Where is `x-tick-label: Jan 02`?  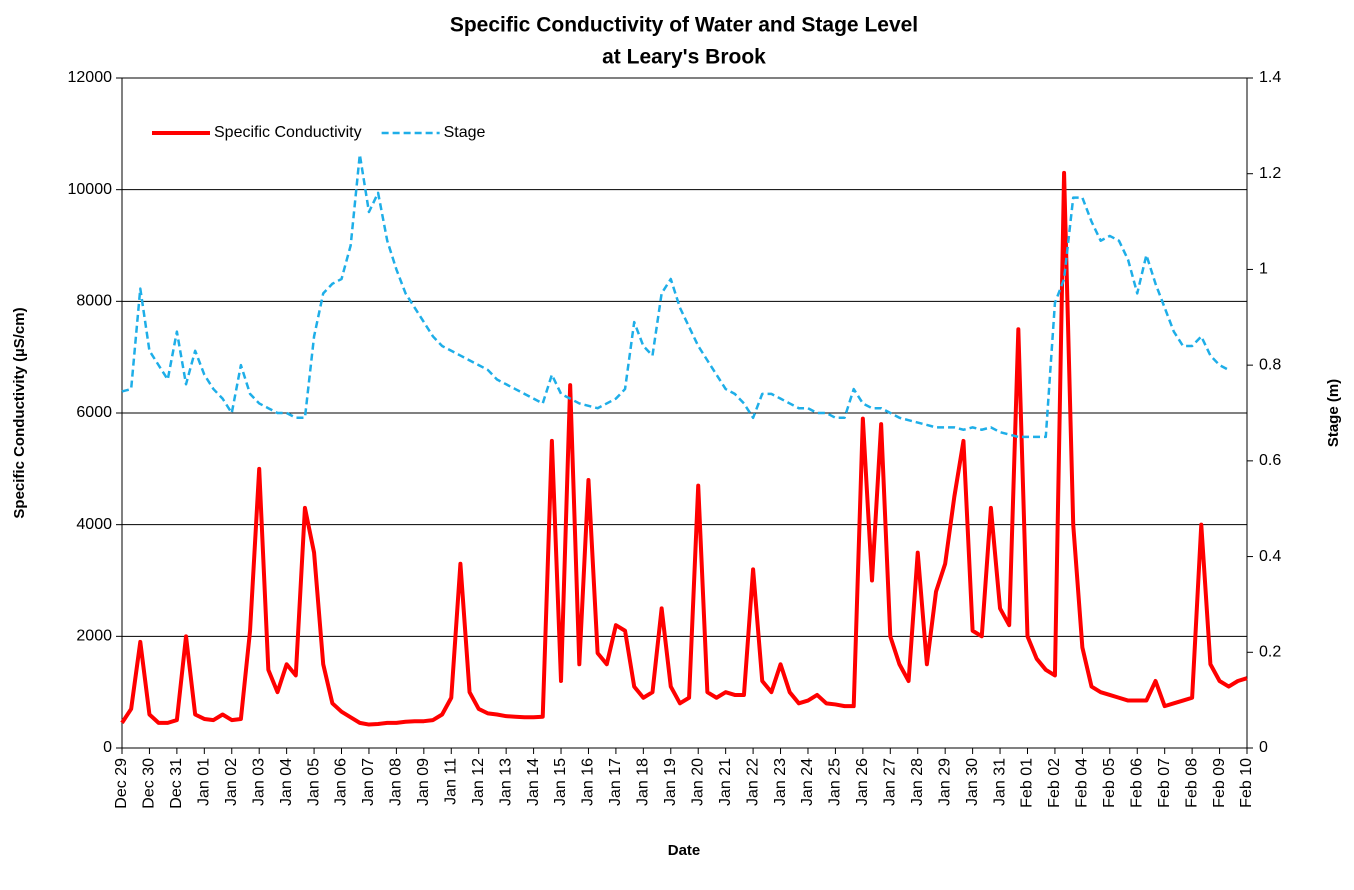 x-tick-label: Jan 02 is located at coordinates (231, 782).